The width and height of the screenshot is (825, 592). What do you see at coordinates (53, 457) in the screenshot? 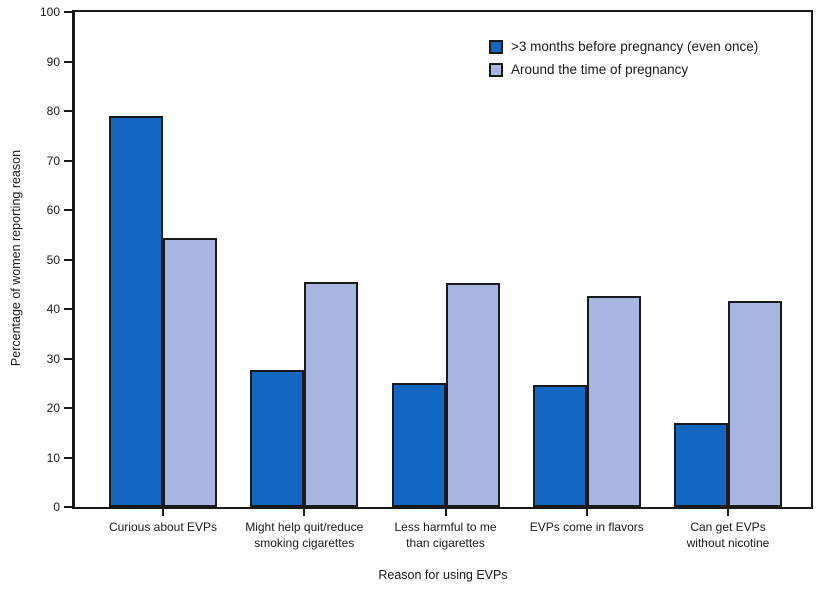
I see `y-tick-label: 10` at bounding box center [53, 457].